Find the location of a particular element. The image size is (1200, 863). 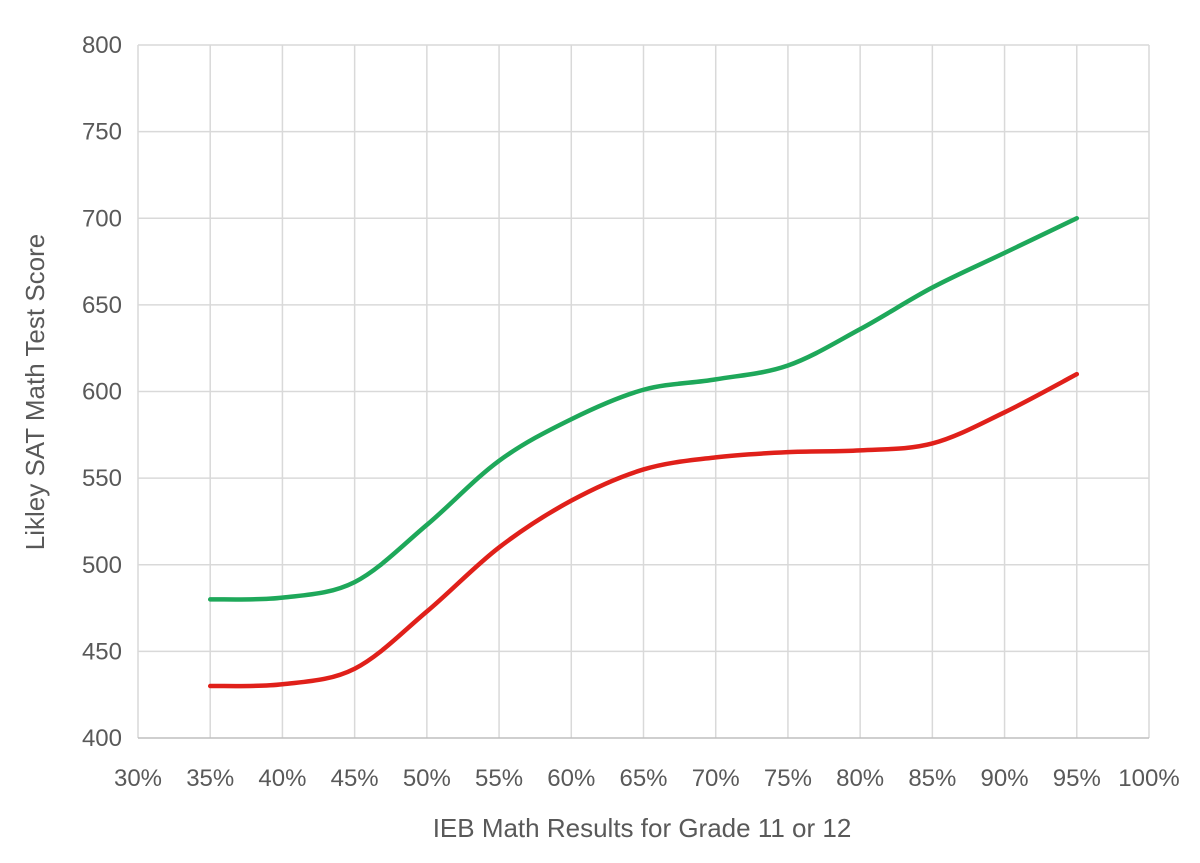

y-tick-label: 800 is located at coordinates (102, 45).